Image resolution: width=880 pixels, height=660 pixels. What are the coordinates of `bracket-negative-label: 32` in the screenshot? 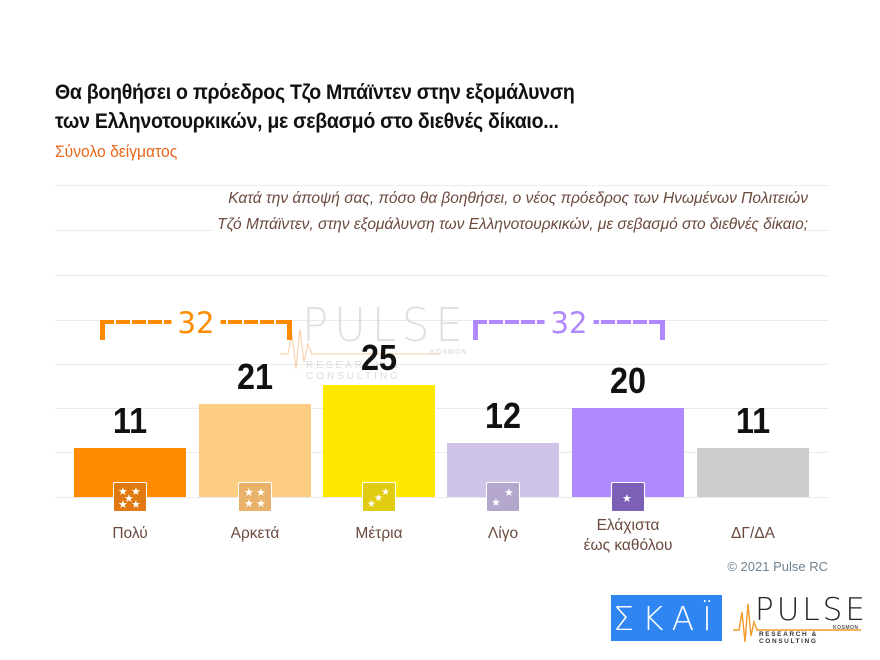 It's located at (569, 323).